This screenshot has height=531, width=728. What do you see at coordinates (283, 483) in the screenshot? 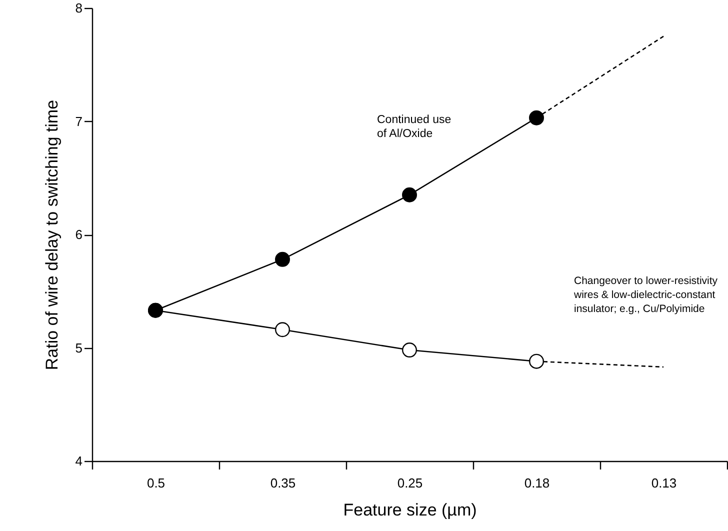
I see `x-tick-label: 0.35` at bounding box center [283, 483].